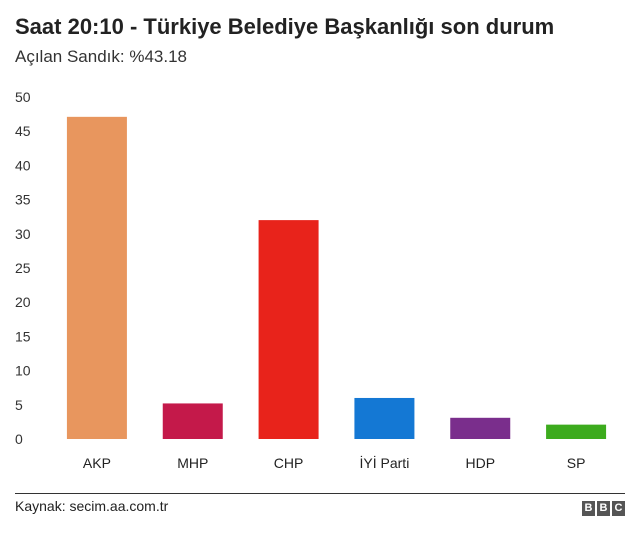 This screenshot has width=640, height=537. I want to click on source-note: Kaynak: secim.aa.com.tr, so click(92, 506).